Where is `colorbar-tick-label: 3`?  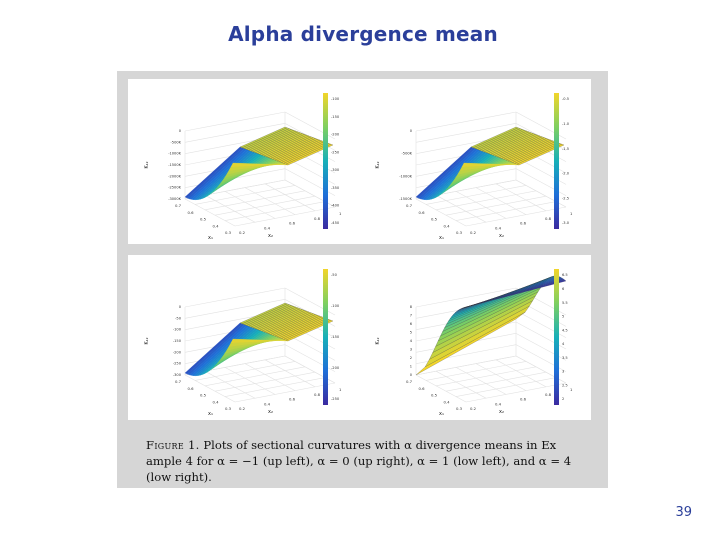 colorbar-tick-label: 3 is located at coordinates (563, 372).